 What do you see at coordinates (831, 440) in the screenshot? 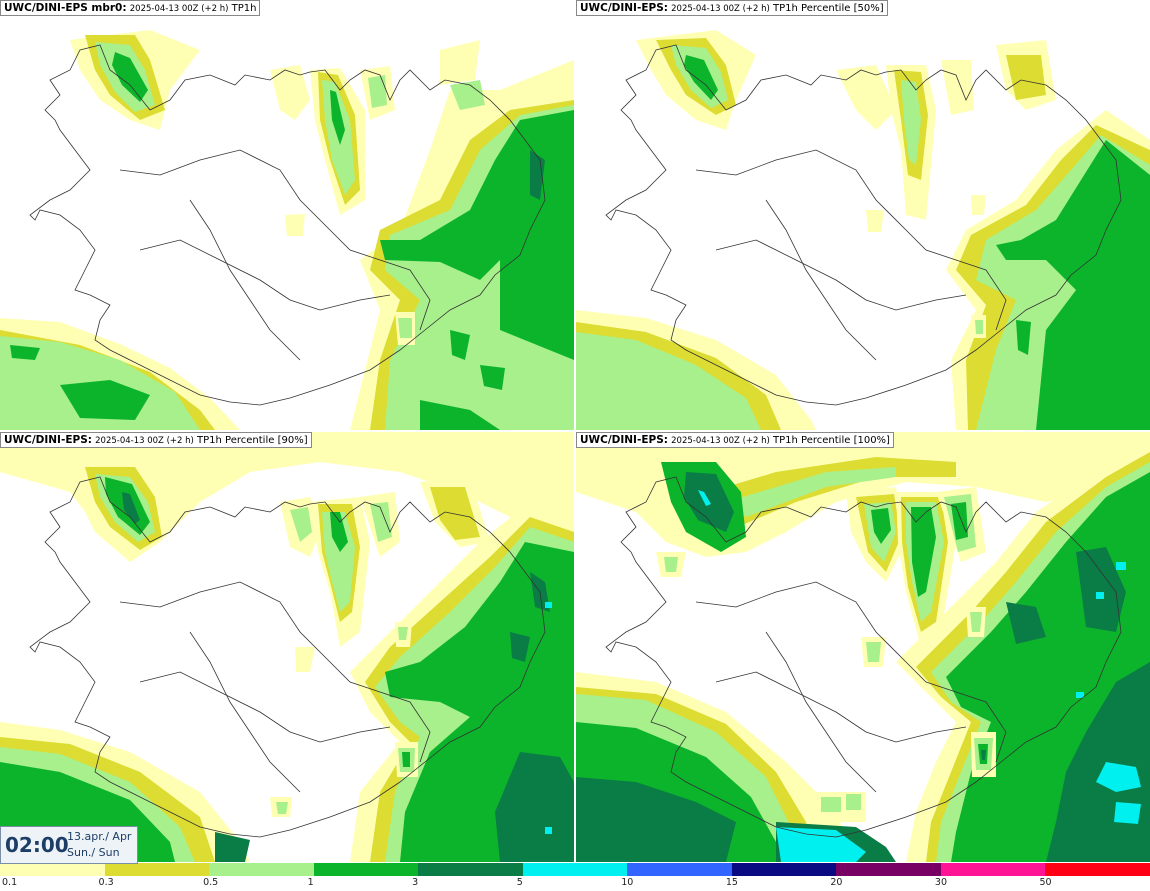
I see `field-label: TP1h Percentile [100%]` at bounding box center [831, 440].